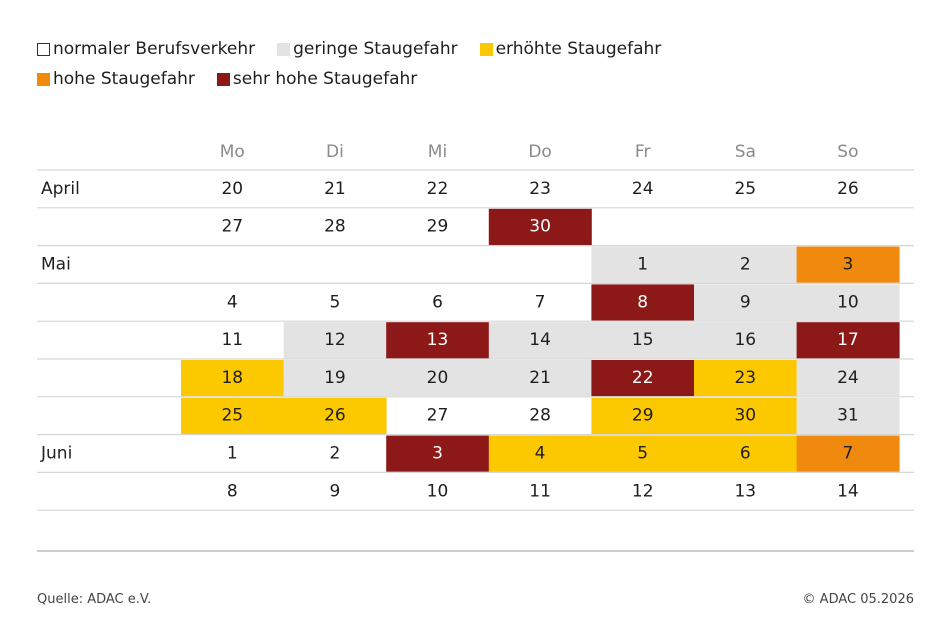  Describe the element at coordinates (540, 491) in the screenshot. I see `day-number: 11` at that location.